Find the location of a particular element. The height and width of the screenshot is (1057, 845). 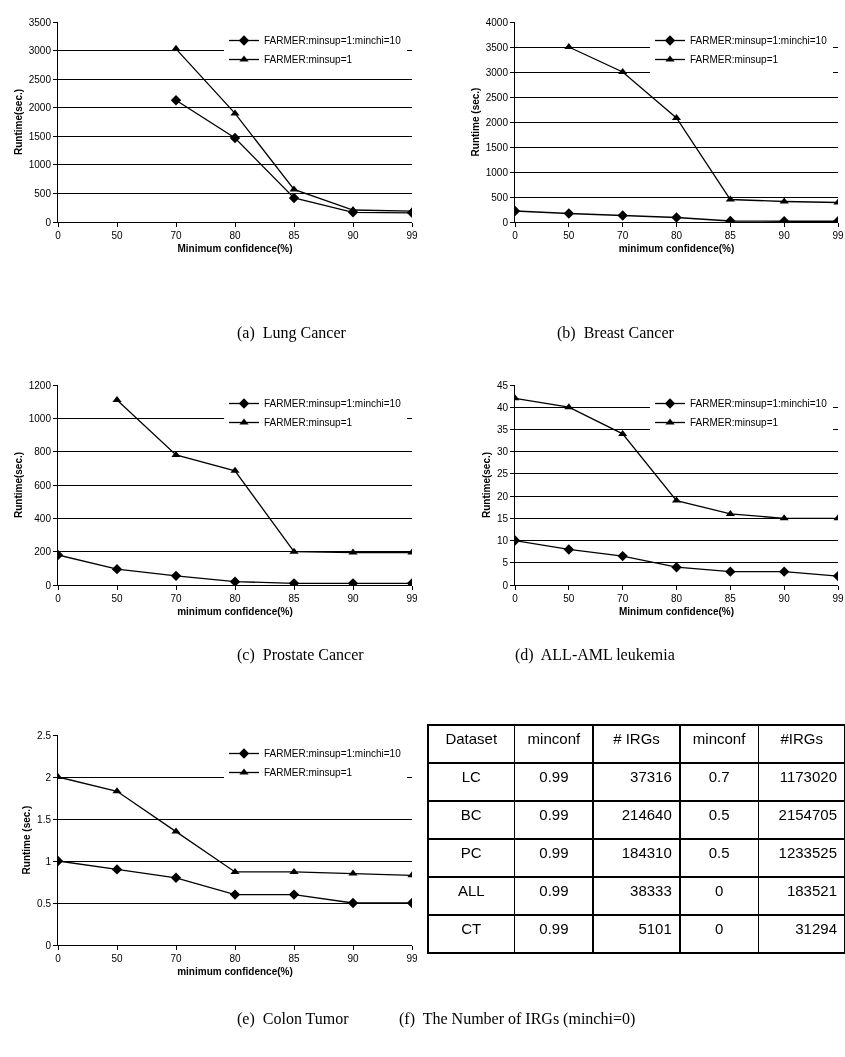

y-tick-label: 25 is located at coordinates (502, 474).